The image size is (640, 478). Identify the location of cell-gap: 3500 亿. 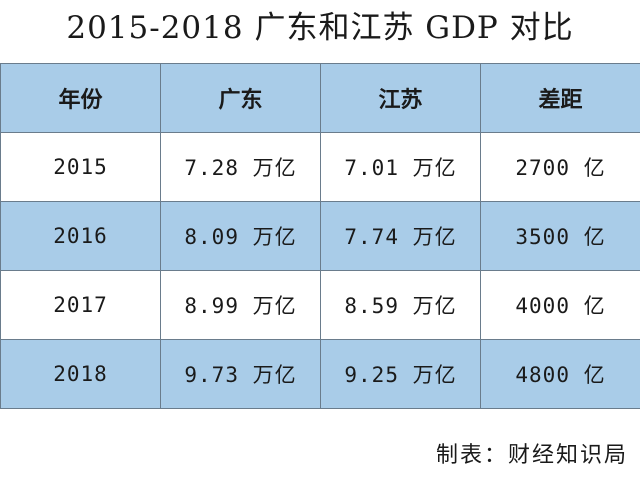
(560, 236).